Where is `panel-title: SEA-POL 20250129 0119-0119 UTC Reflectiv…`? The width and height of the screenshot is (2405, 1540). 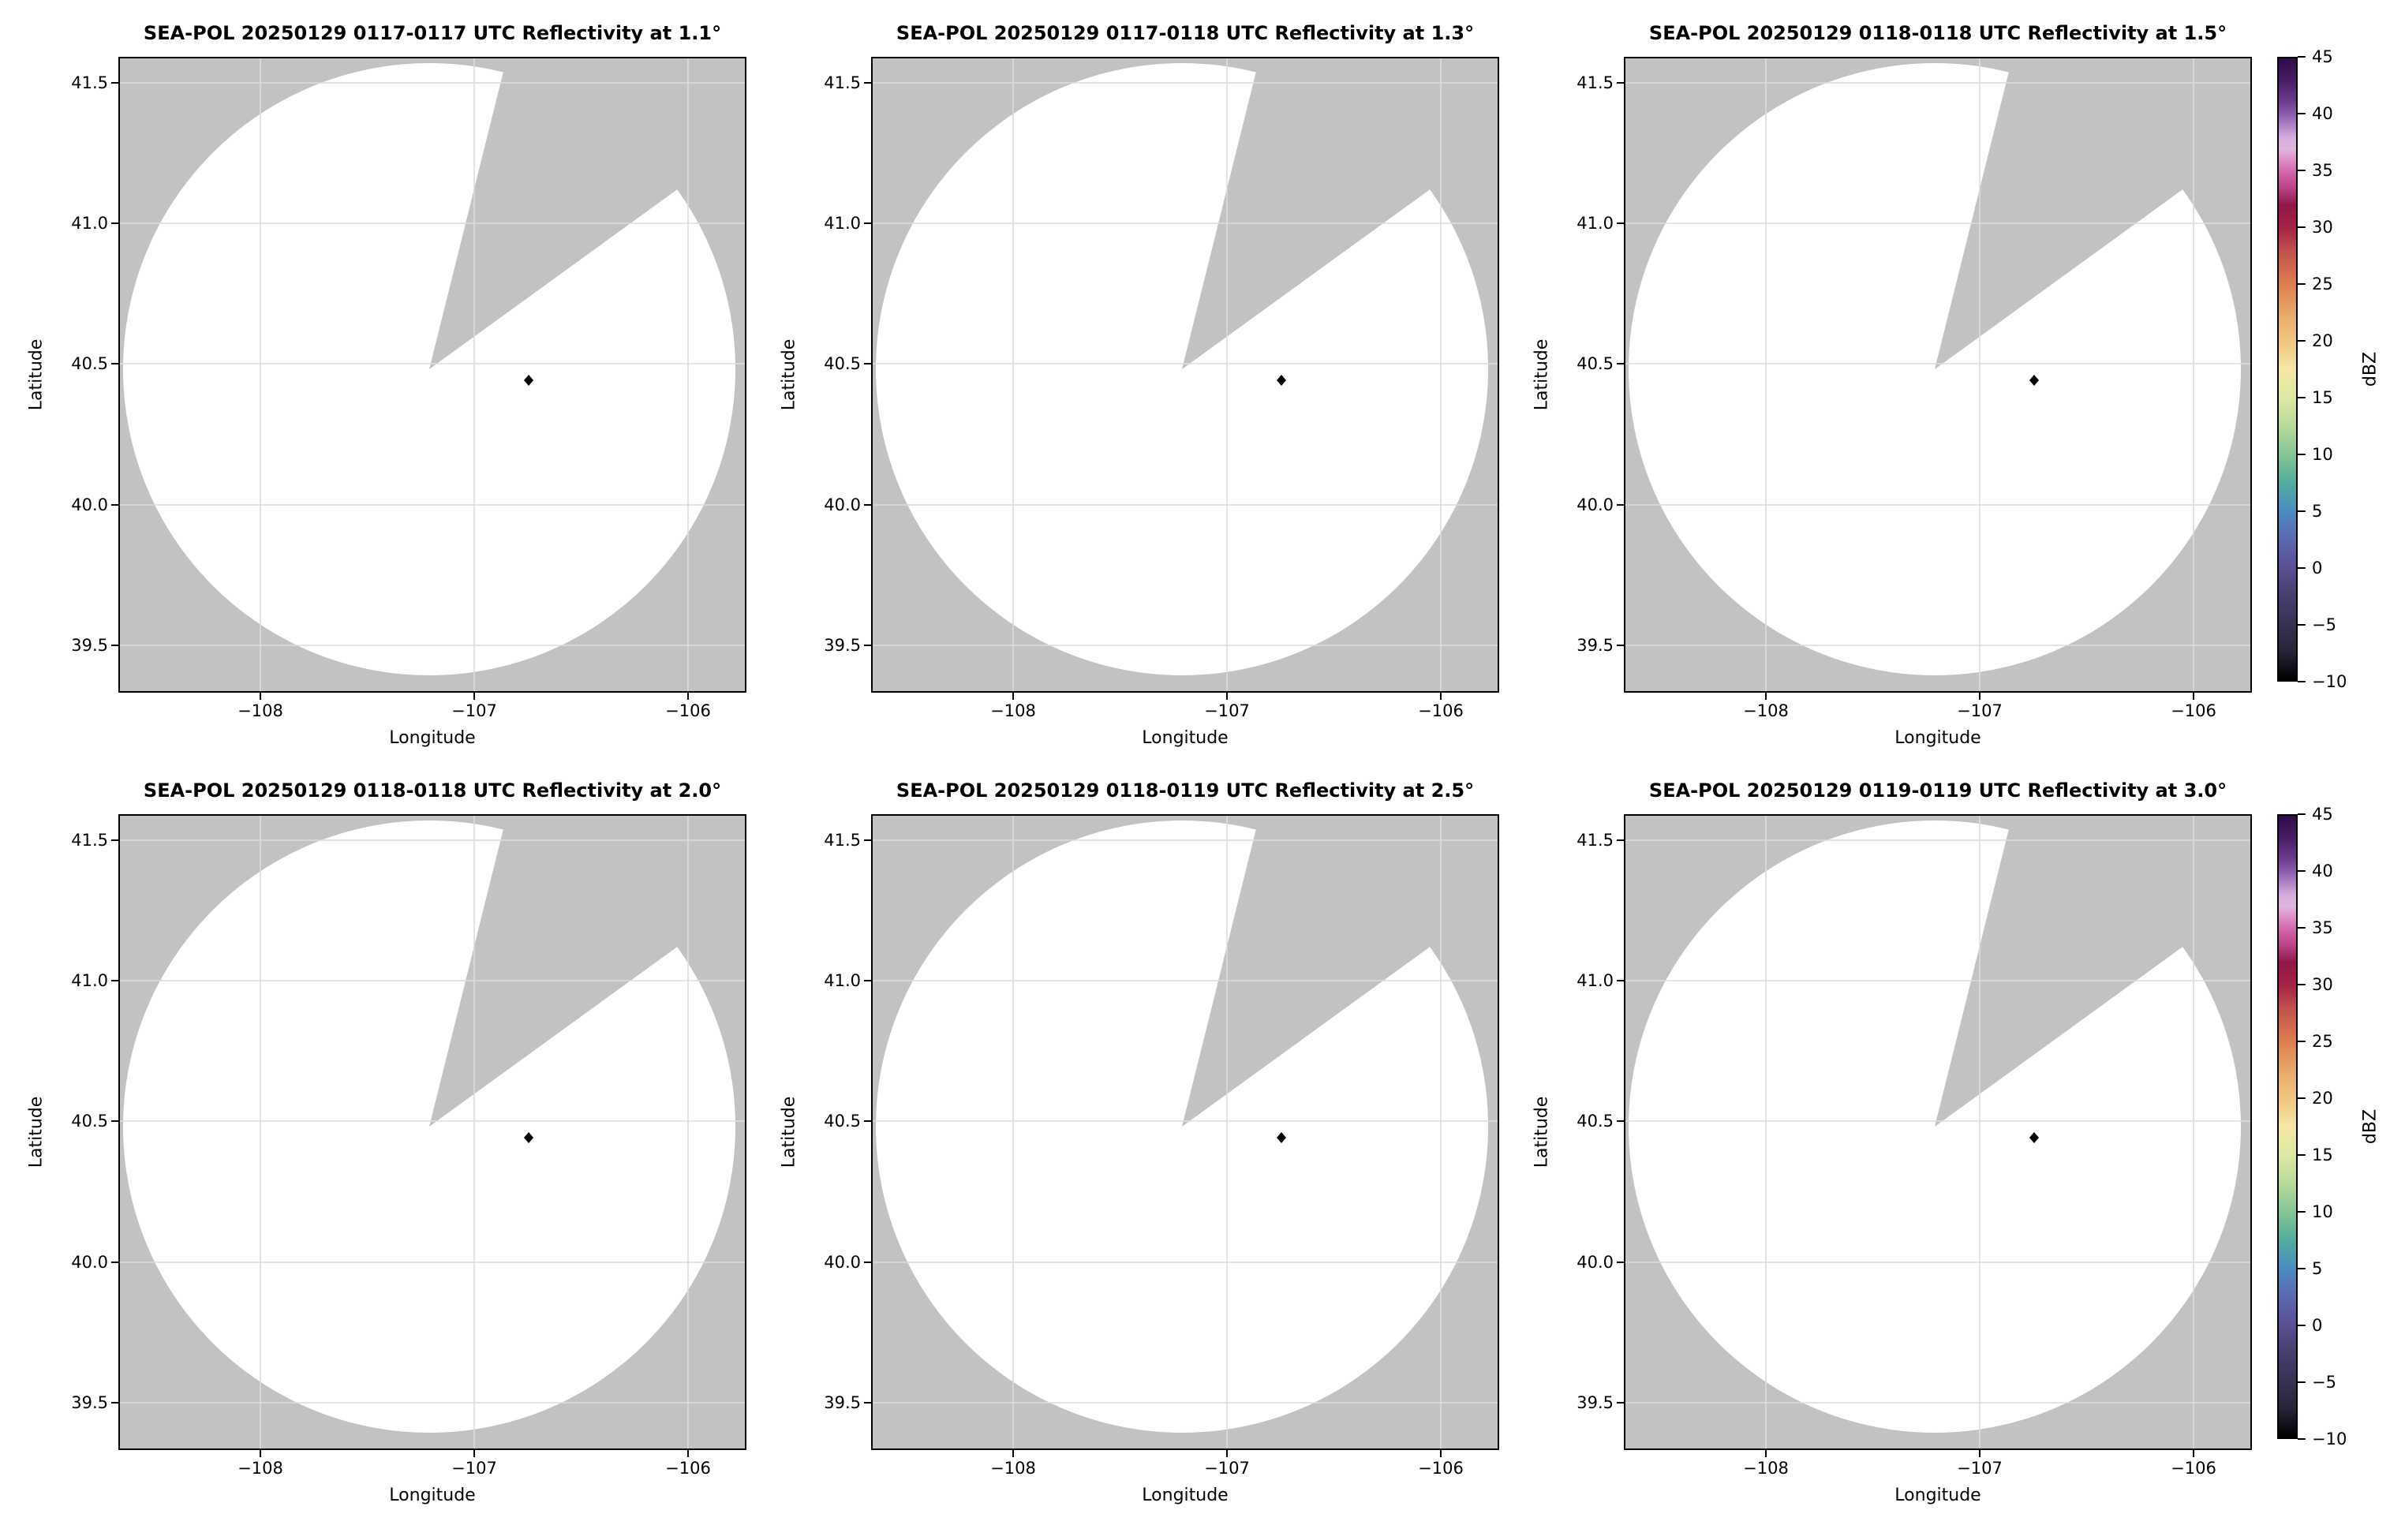 panel-title: SEA-POL 20250129 0119-0119 UTC Reflectiv… is located at coordinates (1938, 790).